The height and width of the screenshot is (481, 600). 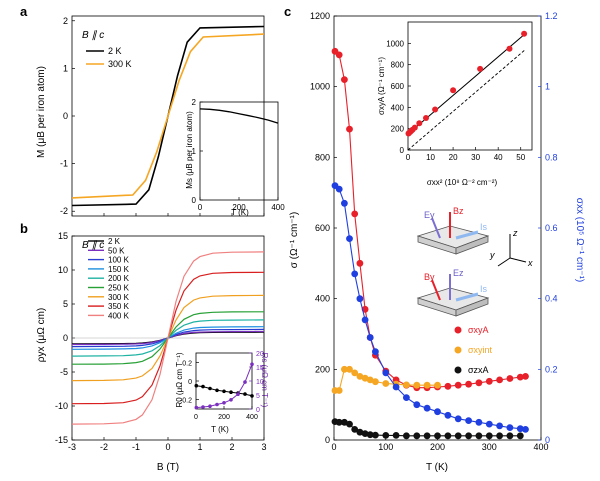 What do you see at coordinates (466, 100) in the screenshot?
I see `panel-c-inset-dashed-line` at bounding box center [466, 100].